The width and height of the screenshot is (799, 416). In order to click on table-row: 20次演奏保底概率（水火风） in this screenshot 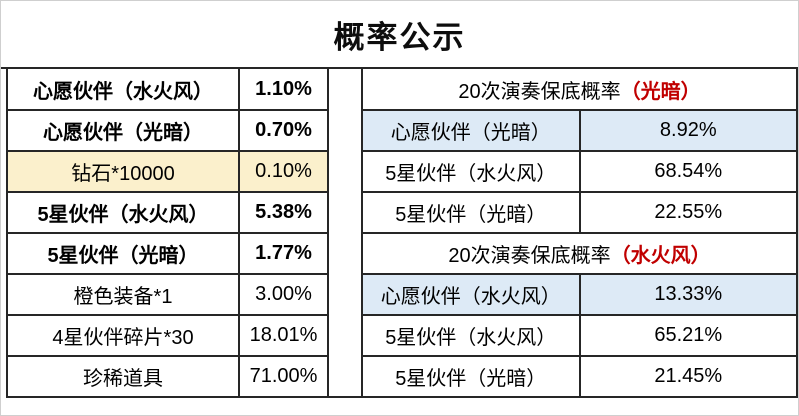, I will do `click(579, 253)`.